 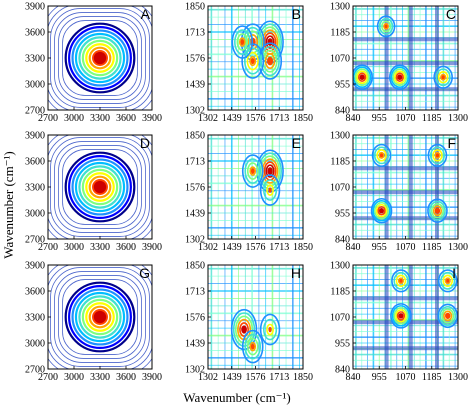 What do you see at coordinates (195, 7) in the screenshot?
I see `y-tick-label: 1850` at bounding box center [195, 7].